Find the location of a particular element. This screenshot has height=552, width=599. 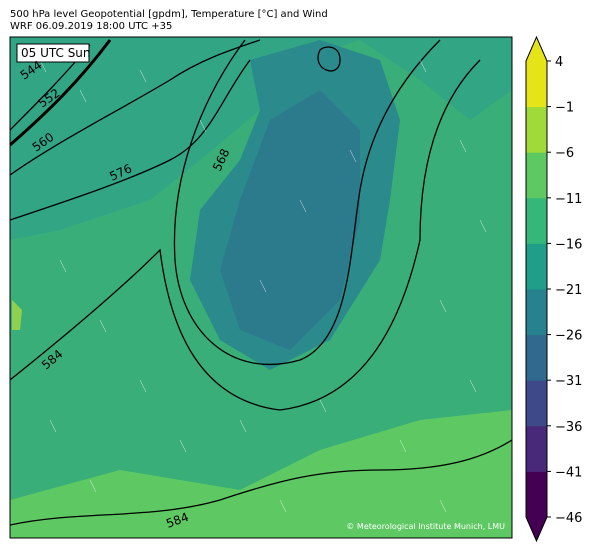

colorbar-tick-label: −26 is located at coordinates (568, 336).